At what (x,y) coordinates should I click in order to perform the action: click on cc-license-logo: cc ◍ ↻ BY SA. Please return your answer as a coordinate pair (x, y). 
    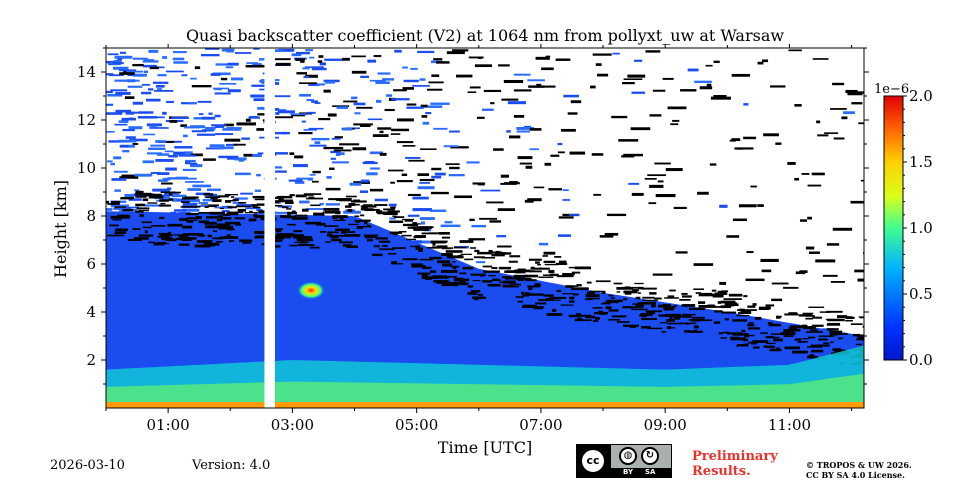
    Looking at the image, I should click on (624, 461).